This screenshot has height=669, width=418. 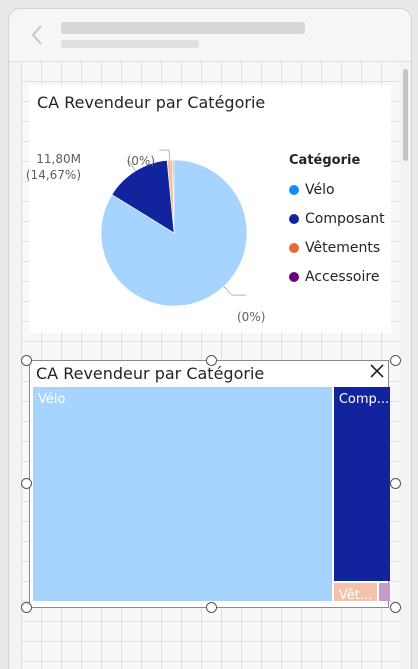 What do you see at coordinates (26, 607) in the screenshot?
I see `resize-handle-bottom-left` at bounding box center [26, 607].